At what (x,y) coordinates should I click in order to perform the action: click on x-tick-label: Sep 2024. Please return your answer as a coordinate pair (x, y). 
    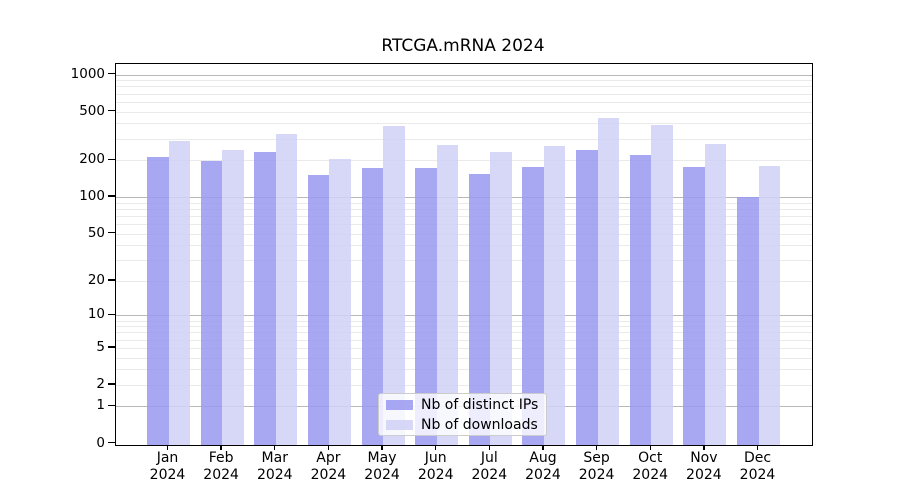
    Looking at the image, I should click on (596, 466).